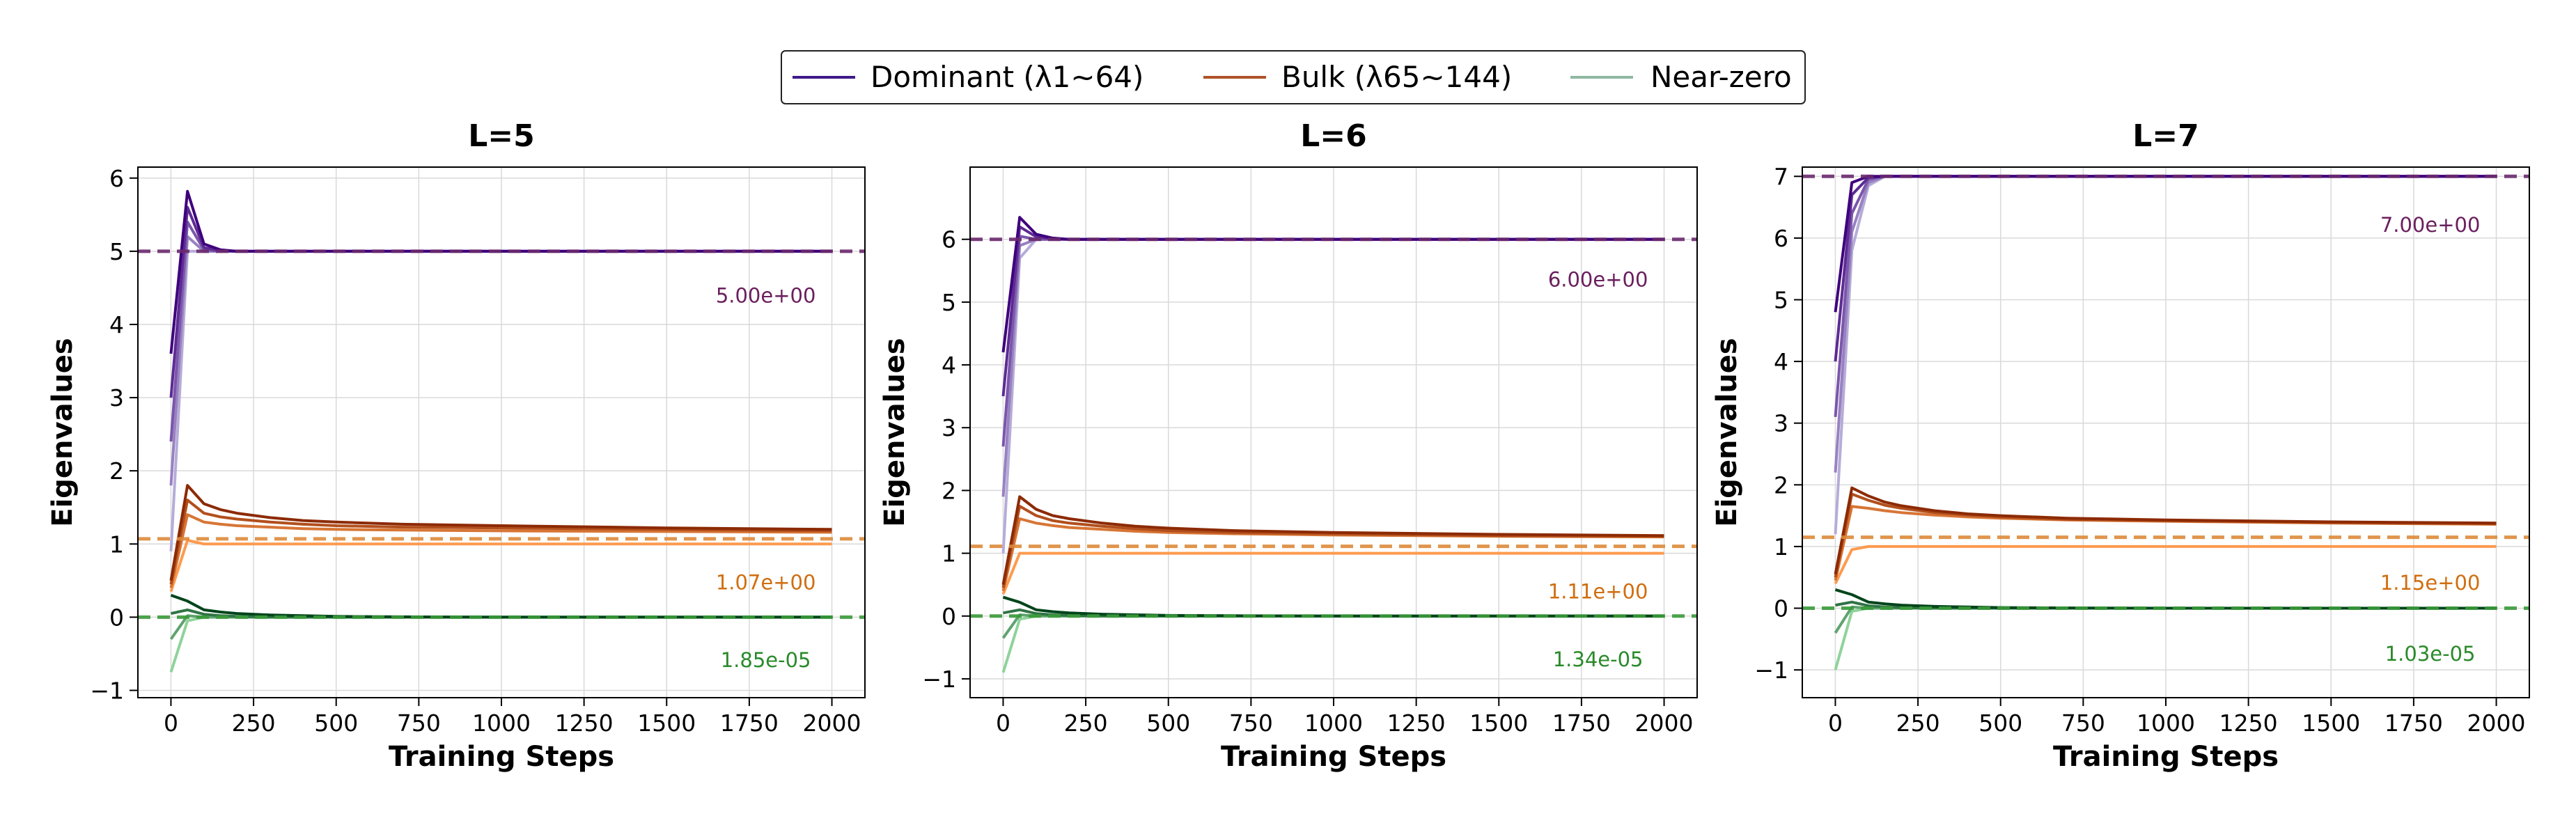  What do you see at coordinates (1599, 659) in the screenshot?
I see `annotation-near-zero: 1.34e-05` at bounding box center [1599, 659].